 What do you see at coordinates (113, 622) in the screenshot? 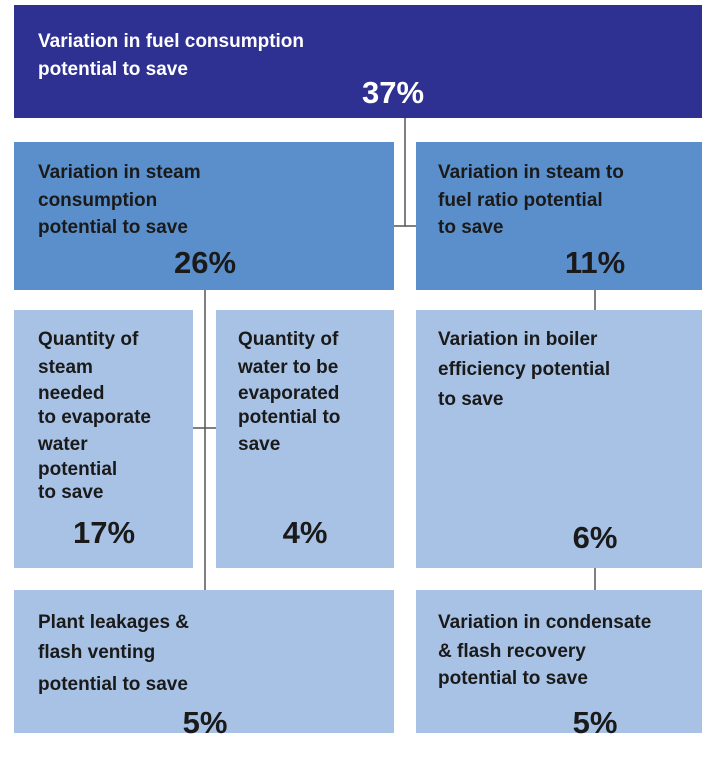
I see `node-label: Plant leakages &` at bounding box center [113, 622].